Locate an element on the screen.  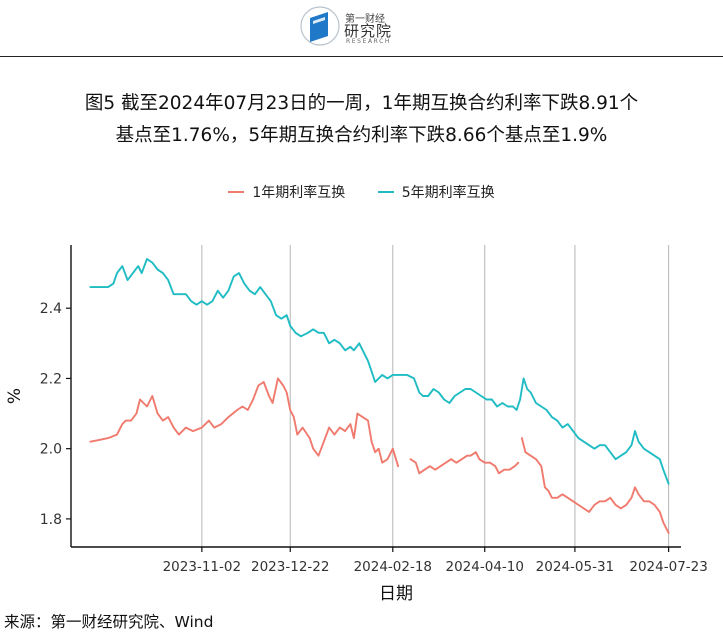
y-axis-label: % is located at coordinates (15, 396).